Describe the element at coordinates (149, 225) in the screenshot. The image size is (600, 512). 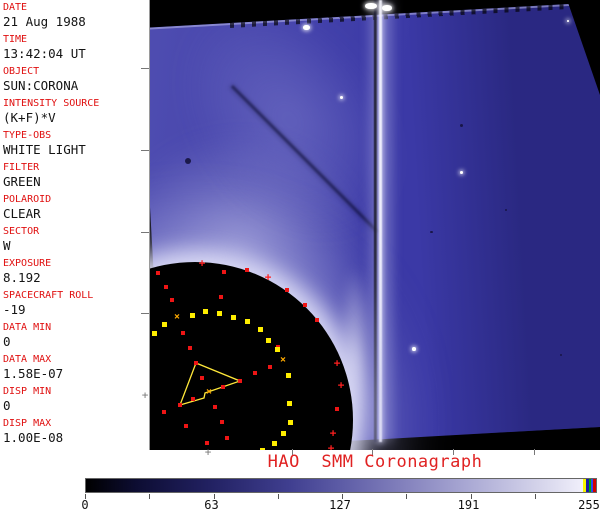
I see `plot-axis-line` at that location.